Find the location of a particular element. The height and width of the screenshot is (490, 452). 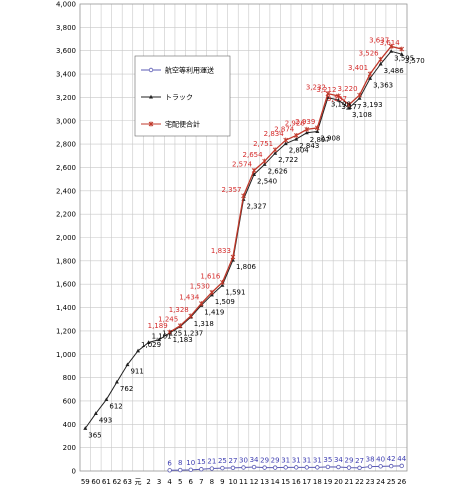

data-label: 2,722 is located at coordinates (288, 160).